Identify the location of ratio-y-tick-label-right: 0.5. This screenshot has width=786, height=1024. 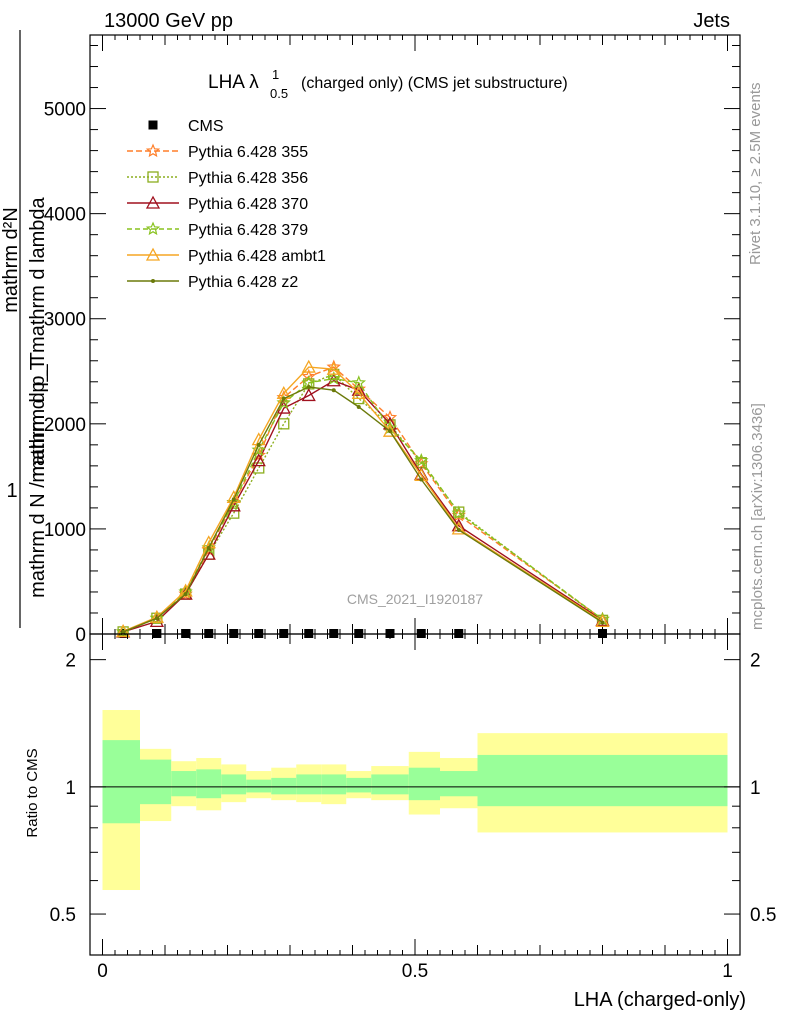
(763, 915).